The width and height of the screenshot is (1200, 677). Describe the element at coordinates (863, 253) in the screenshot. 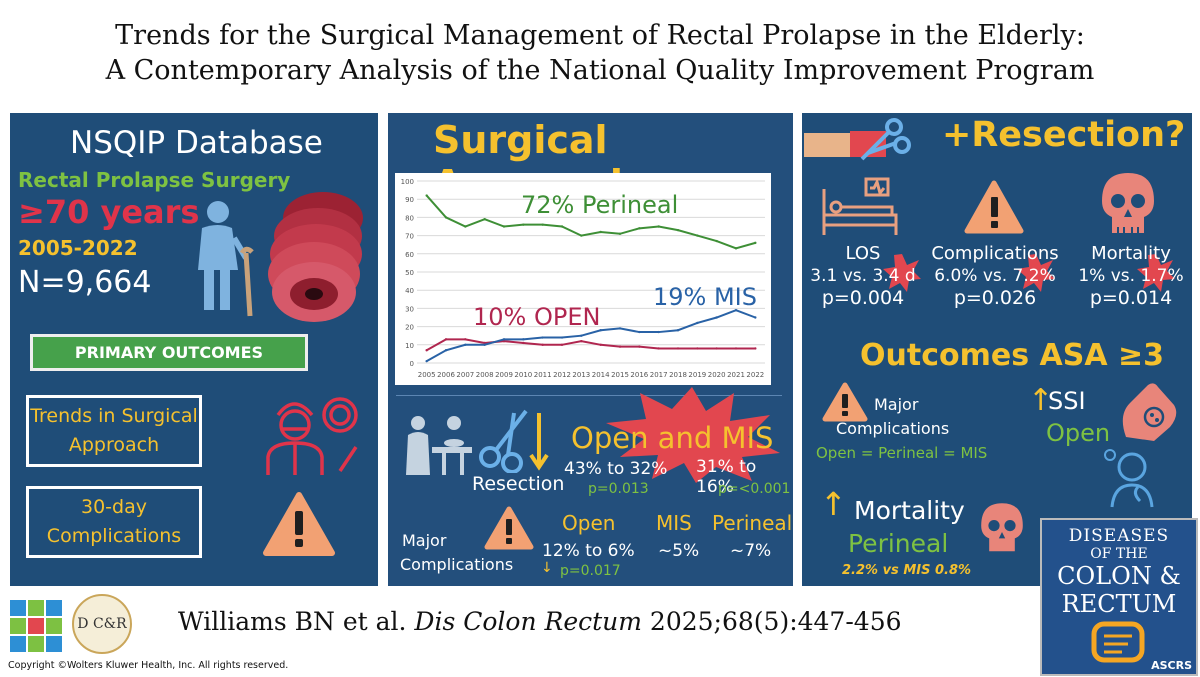

I see `los-label: LOS` at that location.